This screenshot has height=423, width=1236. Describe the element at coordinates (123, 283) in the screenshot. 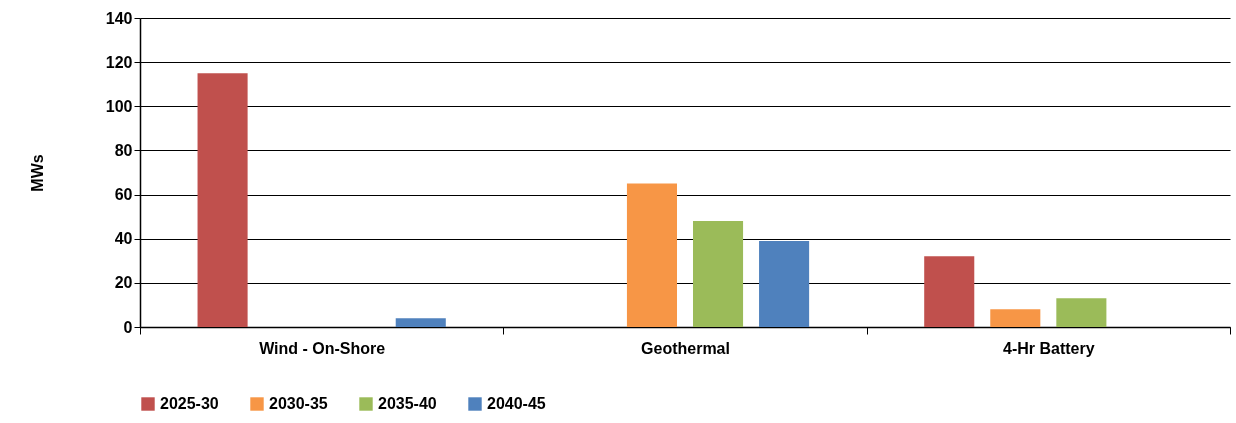

I see `y-tick-label: 20` at that location.